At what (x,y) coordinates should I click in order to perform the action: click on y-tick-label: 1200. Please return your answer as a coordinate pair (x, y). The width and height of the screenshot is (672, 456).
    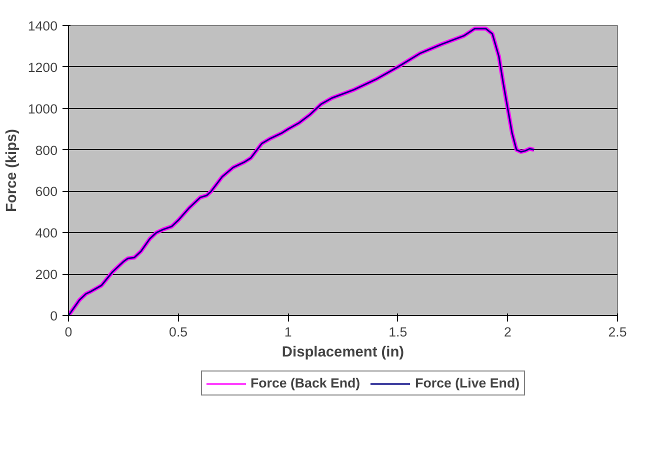
    Looking at the image, I should click on (43, 67).